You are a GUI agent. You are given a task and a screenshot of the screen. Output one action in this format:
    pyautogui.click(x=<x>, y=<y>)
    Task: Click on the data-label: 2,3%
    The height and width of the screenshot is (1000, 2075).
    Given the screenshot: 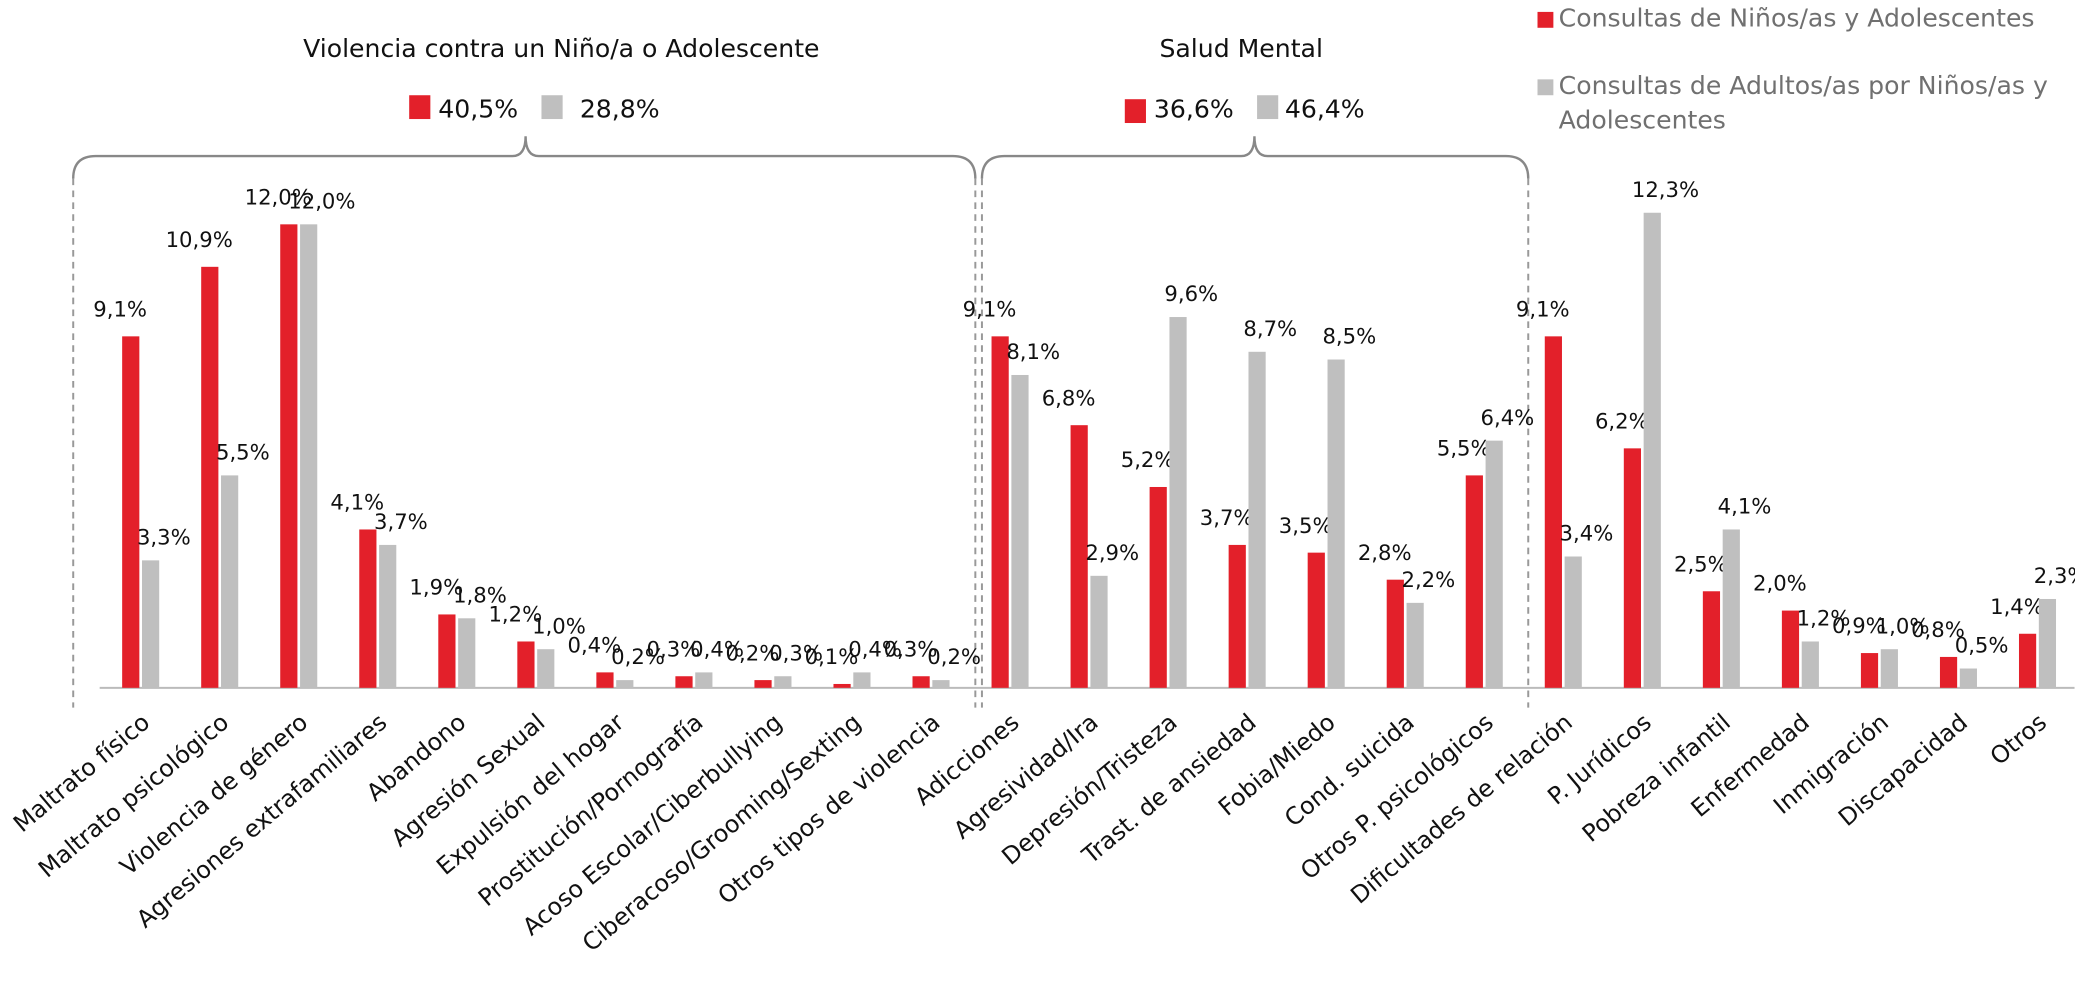 What is the action you would take?
    pyautogui.click(x=2054, y=575)
    